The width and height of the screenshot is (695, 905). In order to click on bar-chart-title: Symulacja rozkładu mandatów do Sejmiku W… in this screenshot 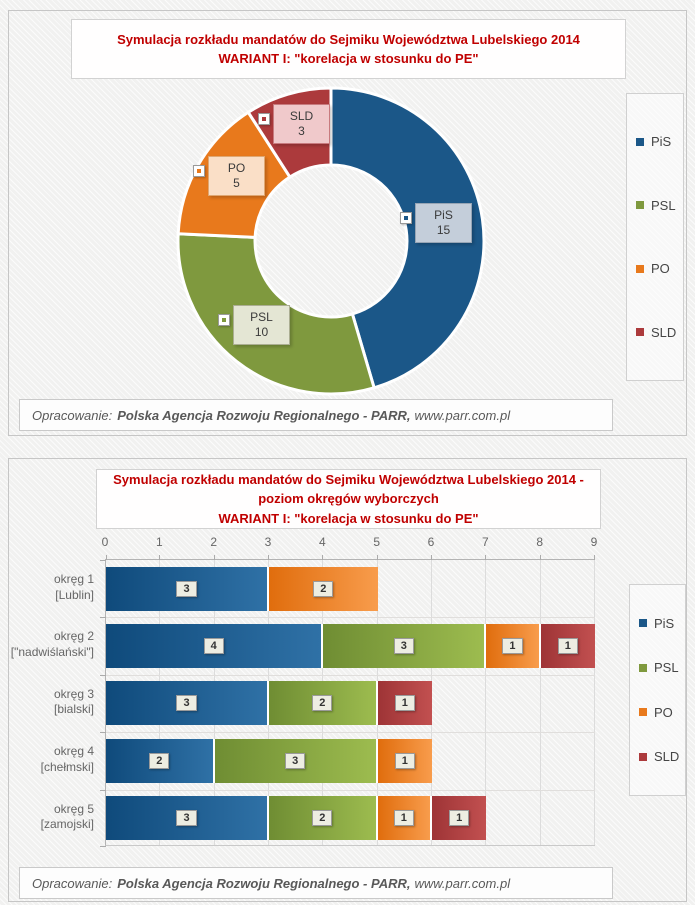, I will do `click(348, 499)`.